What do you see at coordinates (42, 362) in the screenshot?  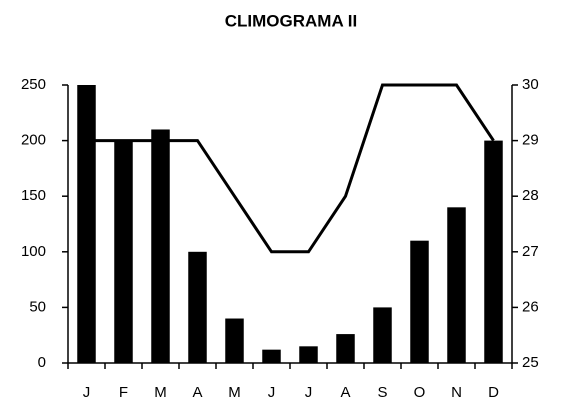 I see `y-tick-label: 0` at bounding box center [42, 362].